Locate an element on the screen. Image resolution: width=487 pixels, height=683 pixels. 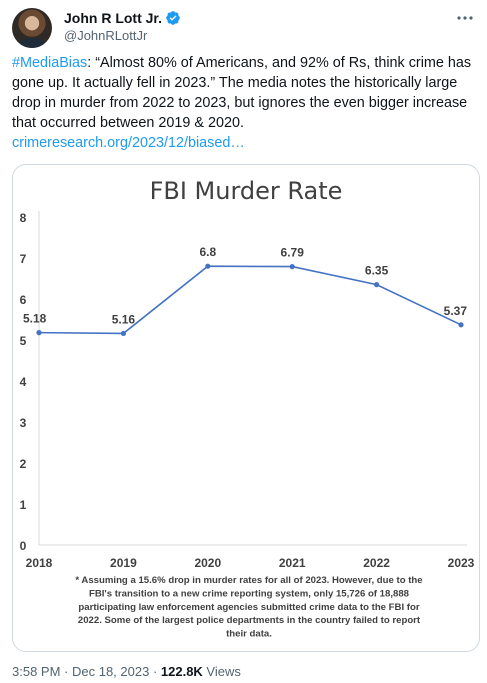
tweet-header: John R Lott Jr. @JohnRLottJr is located at coordinates (243, 28).